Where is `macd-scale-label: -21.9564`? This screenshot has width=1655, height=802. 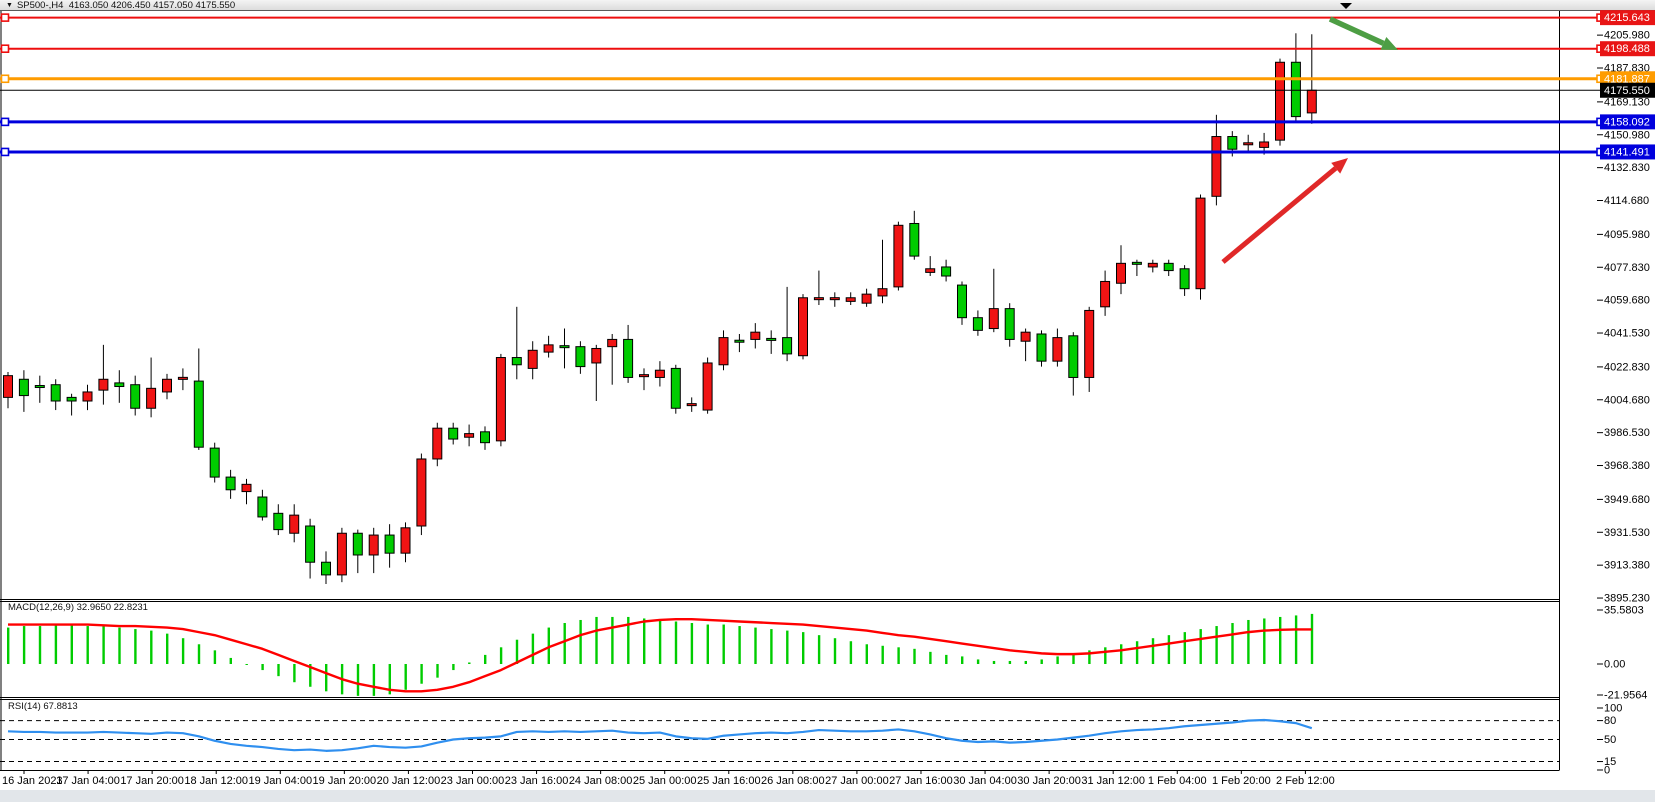
macd-scale-label: -21.9564 is located at coordinates (1625, 696).